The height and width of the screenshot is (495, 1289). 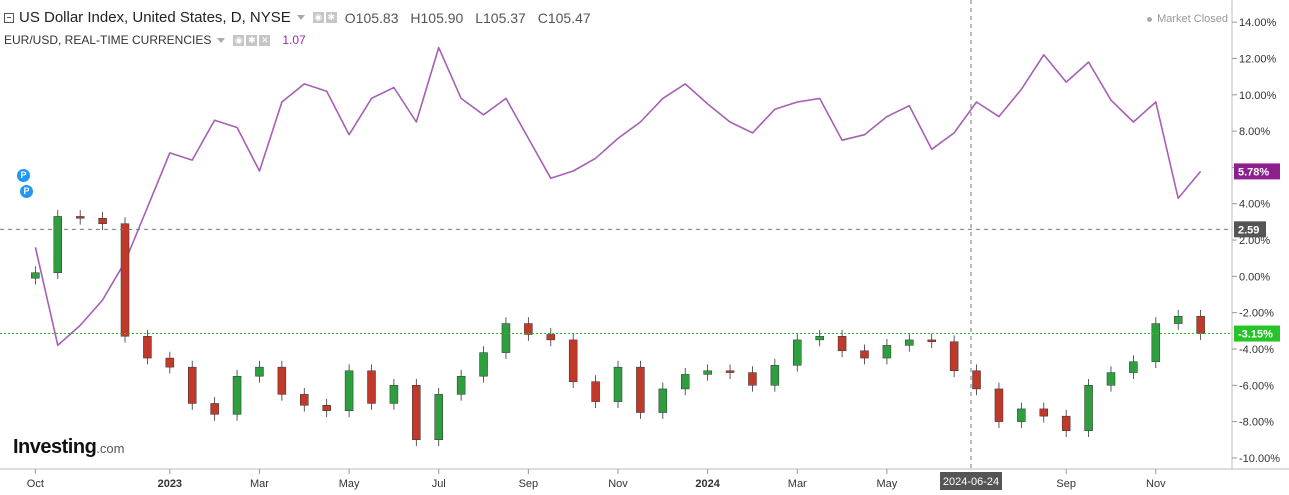 I want to click on x-tick-label: 2023, so click(x=170, y=484).